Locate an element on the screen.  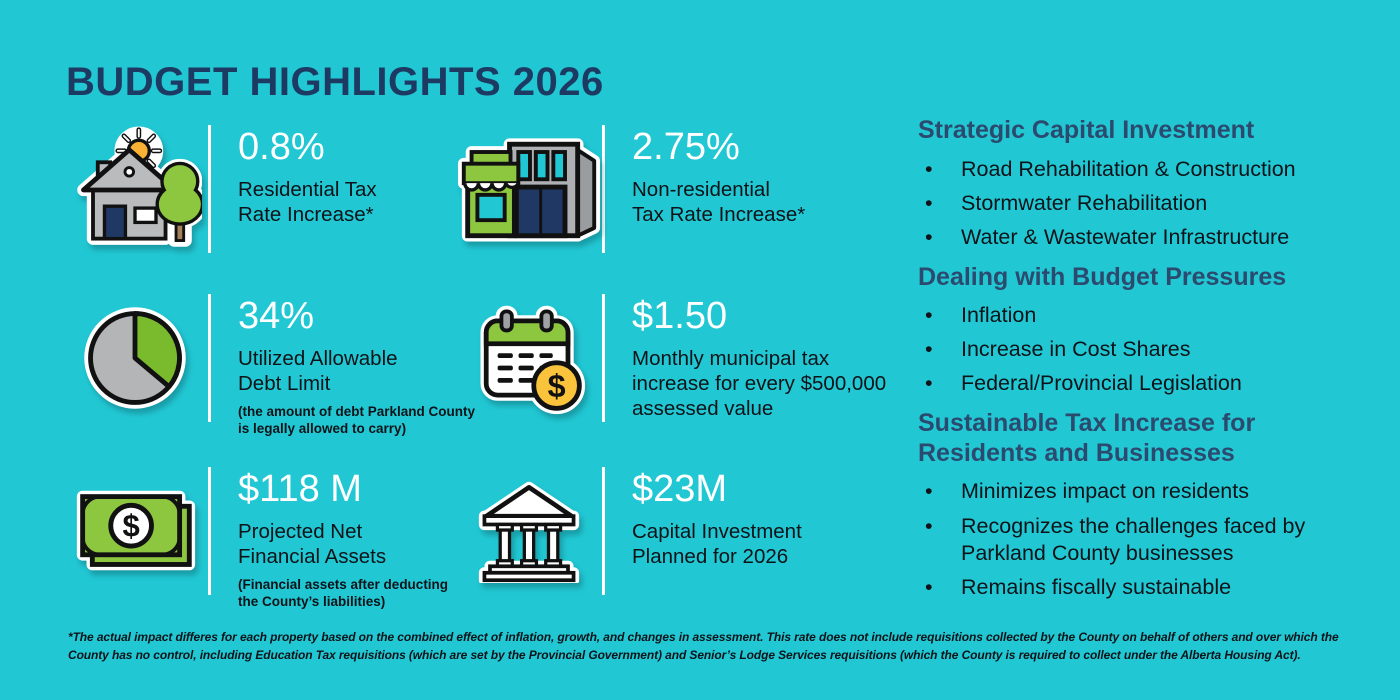
list-item: • Federal/Provincial Legislation is located at coordinates (1153, 383).